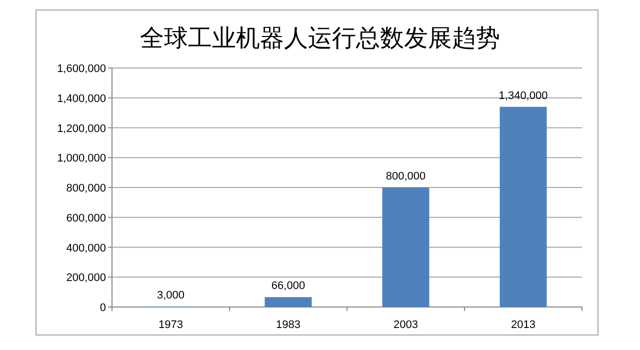  I want to click on data-label: 66,000, so click(288, 286).